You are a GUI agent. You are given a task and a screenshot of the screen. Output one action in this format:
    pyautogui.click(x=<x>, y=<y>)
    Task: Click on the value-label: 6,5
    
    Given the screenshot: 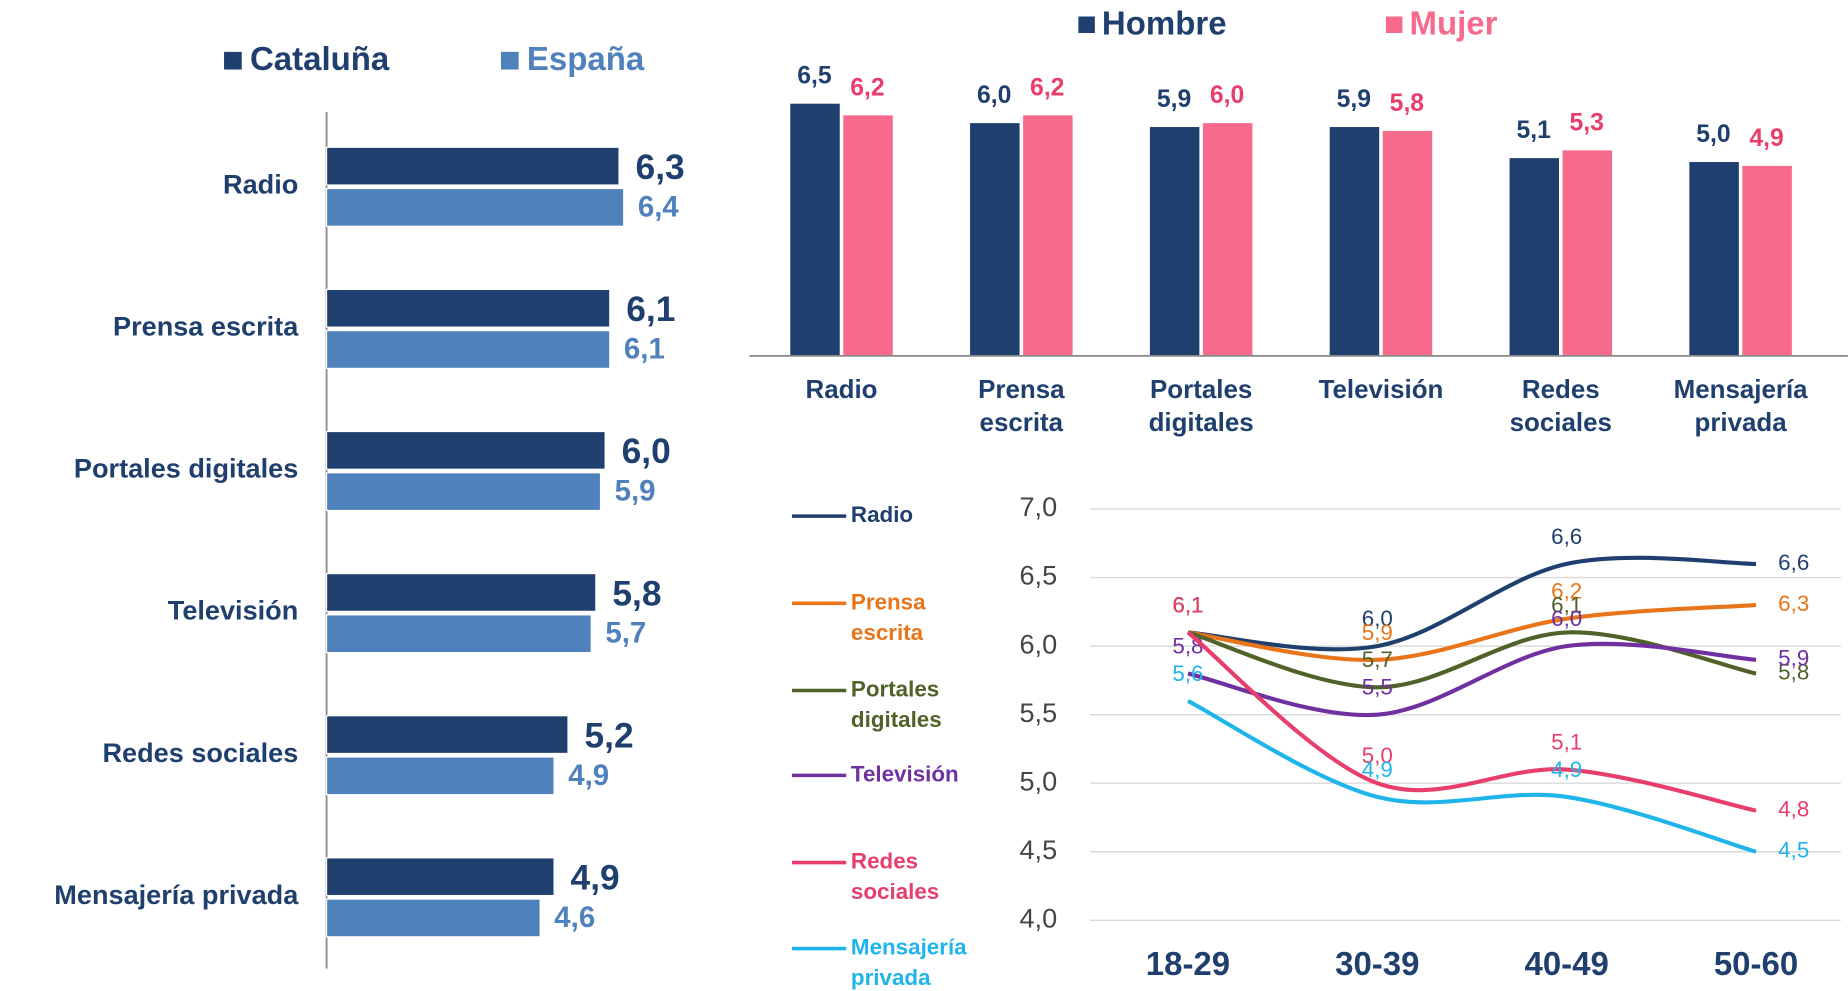 What is the action you would take?
    pyautogui.click(x=814, y=76)
    